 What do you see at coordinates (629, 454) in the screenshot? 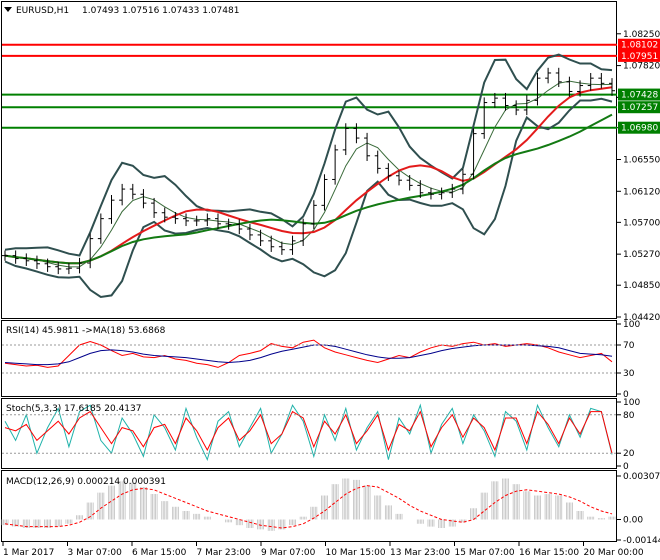
I see `y-tick-label: 20` at bounding box center [629, 454].